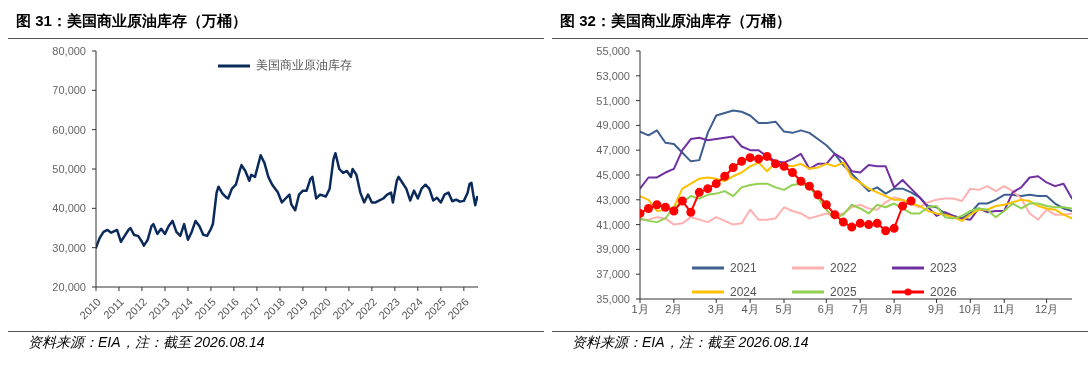 The width and height of the screenshot is (1088, 365). What do you see at coordinates (613, 274) in the screenshot?
I see `y-tick-label: 37,000` at bounding box center [613, 274].